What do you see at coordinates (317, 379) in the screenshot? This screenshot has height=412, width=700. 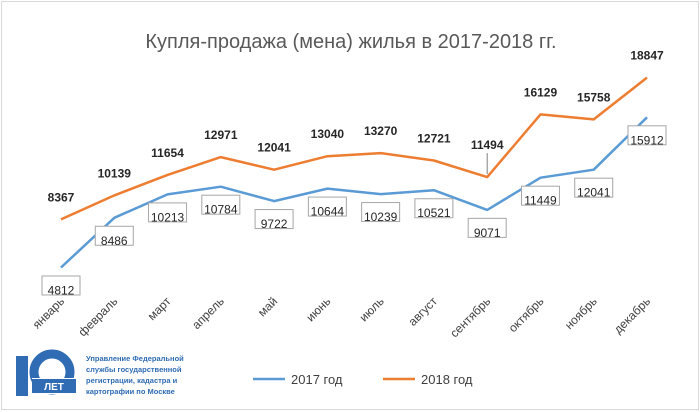 I see `legend-entry: 2017 год` at bounding box center [317, 379].